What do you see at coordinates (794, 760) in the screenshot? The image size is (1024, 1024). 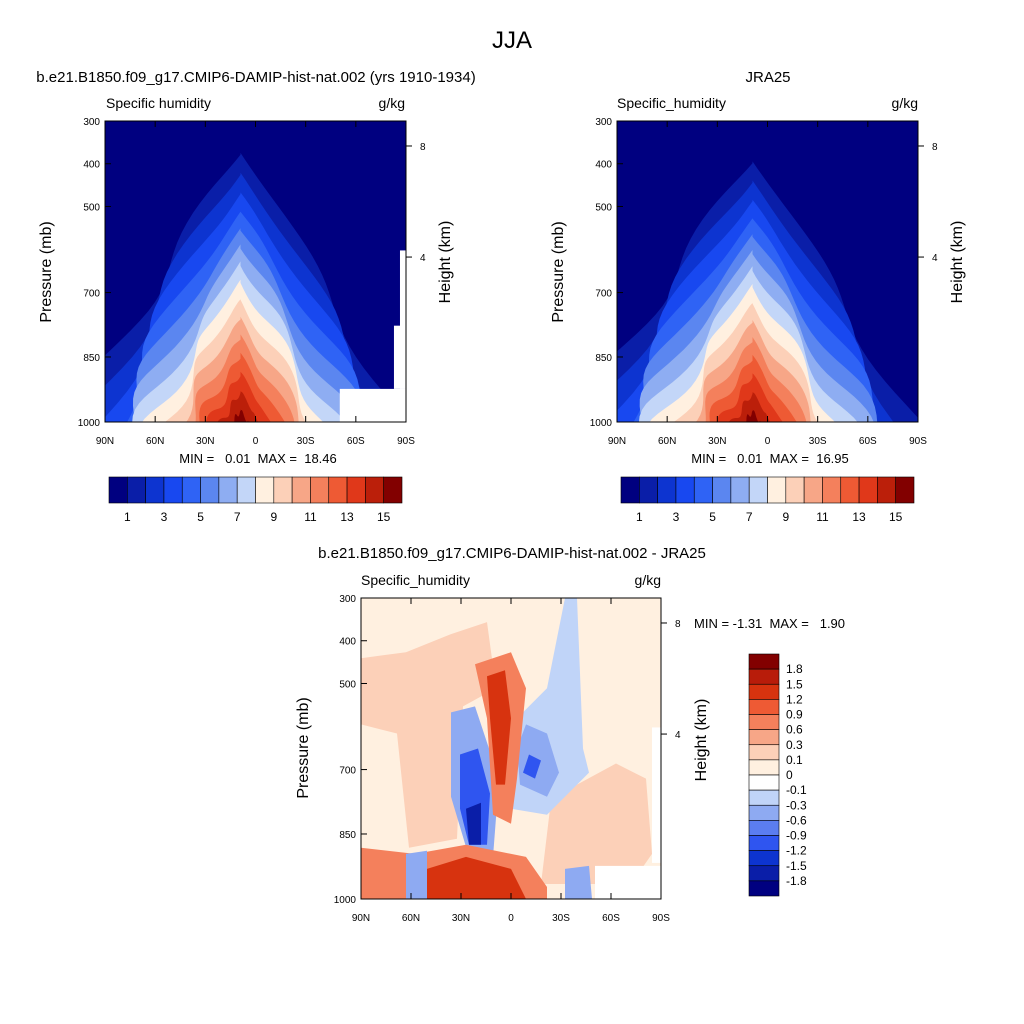 I see `panel-c-colorbar-label: 0.1` at bounding box center [794, 760].